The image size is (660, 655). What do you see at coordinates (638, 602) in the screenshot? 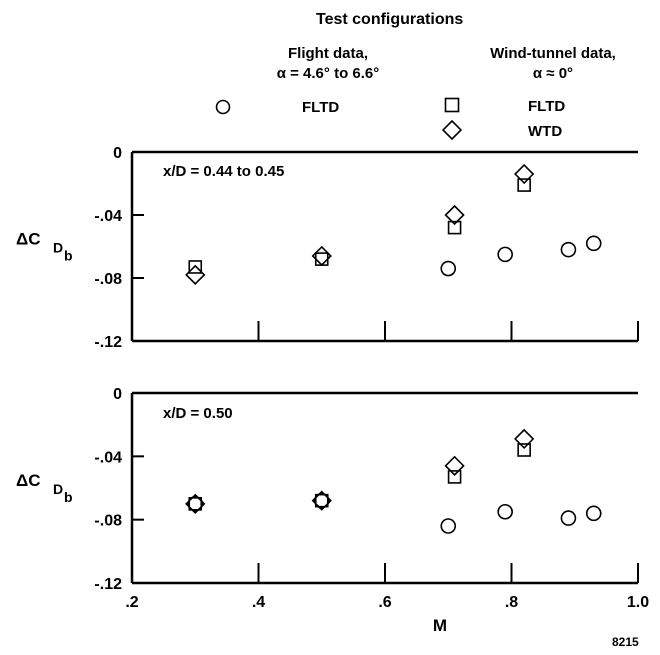
I see `x-tick-label: 1.0` at bounding box center [638, 602].